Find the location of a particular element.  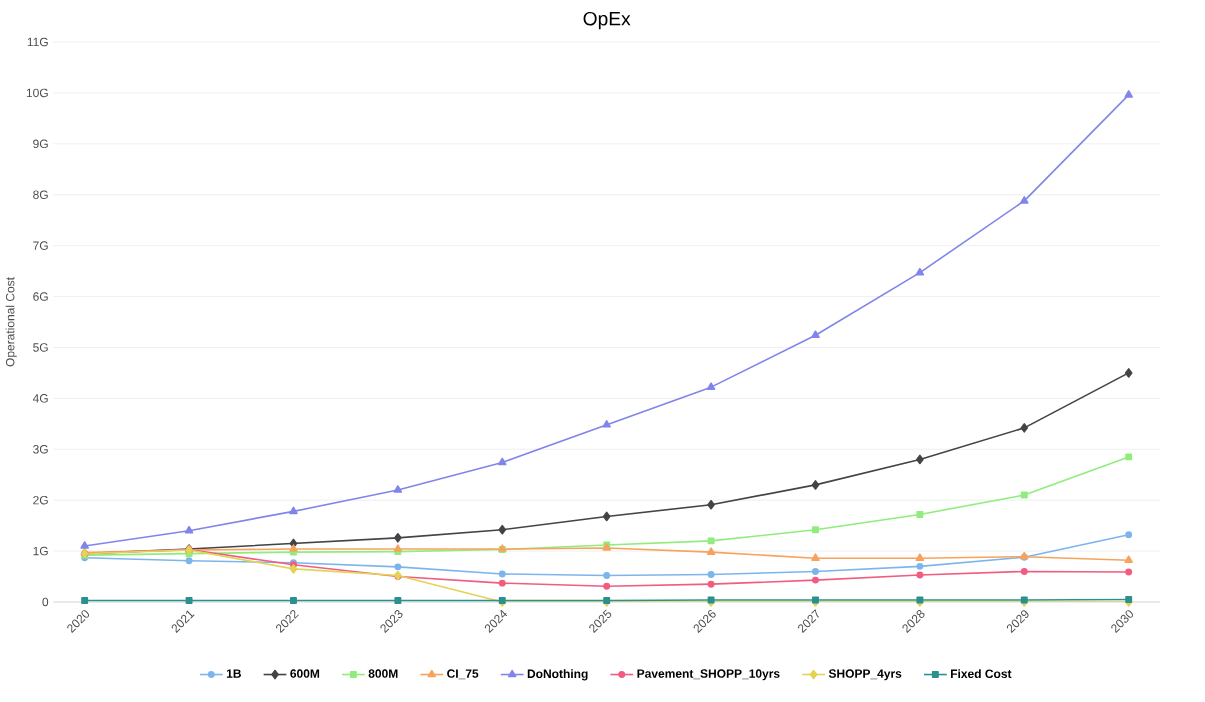

legend-label: 1B is located at coordinates (233, 673).